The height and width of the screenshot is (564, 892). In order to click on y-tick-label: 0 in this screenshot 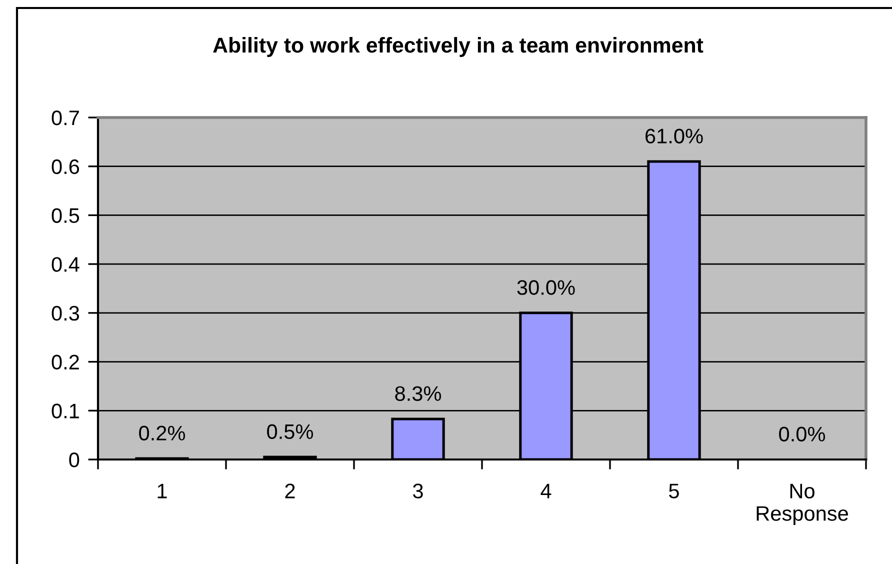, I will do `click(74, 460)`.